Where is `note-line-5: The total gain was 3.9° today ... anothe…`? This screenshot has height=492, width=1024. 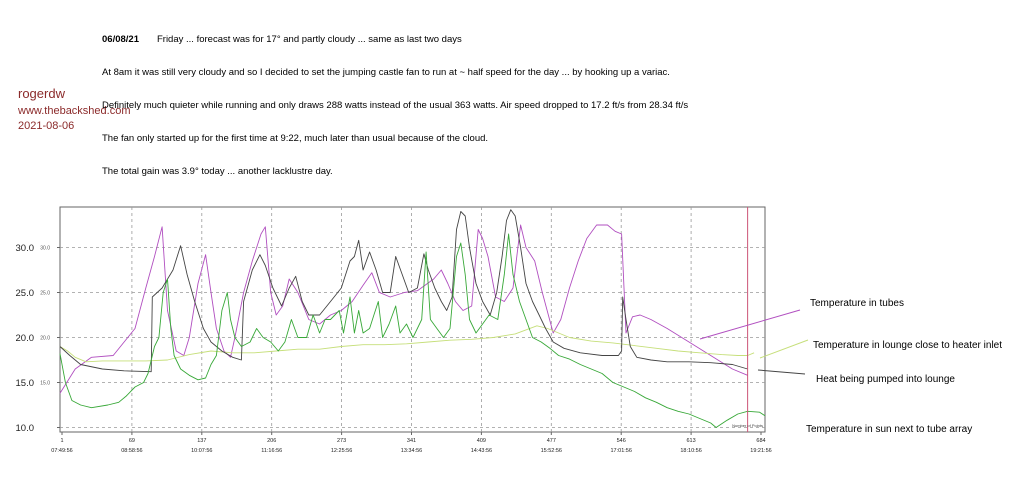
note-line-5: The total gain was 3.9° today ... anothe… is located at coordinates (217, 171).